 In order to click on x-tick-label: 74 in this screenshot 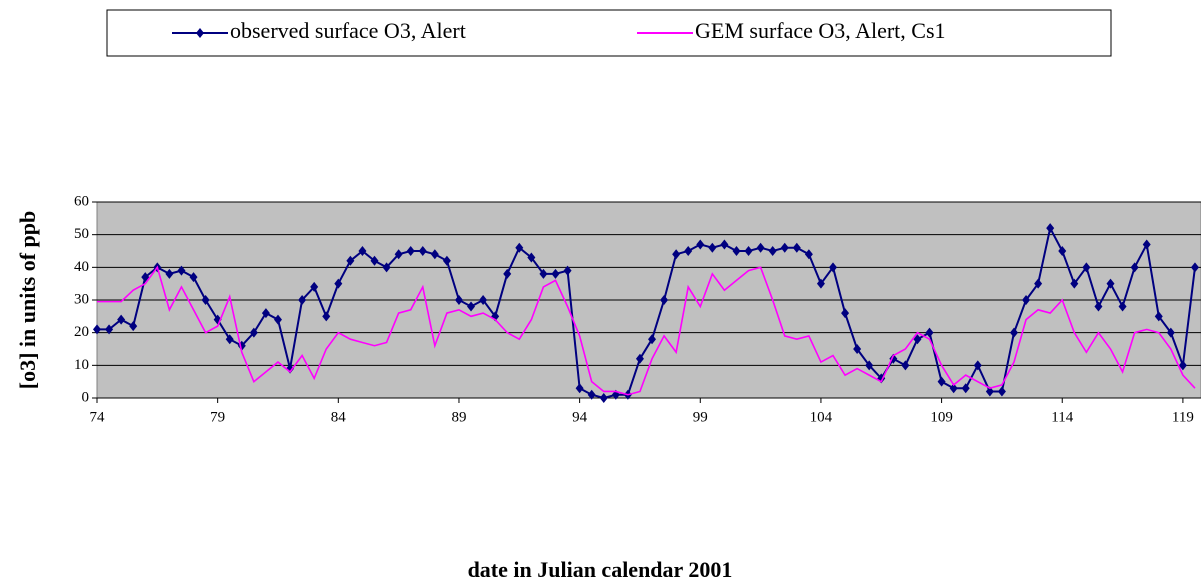, I will do `click(98, 417)`.